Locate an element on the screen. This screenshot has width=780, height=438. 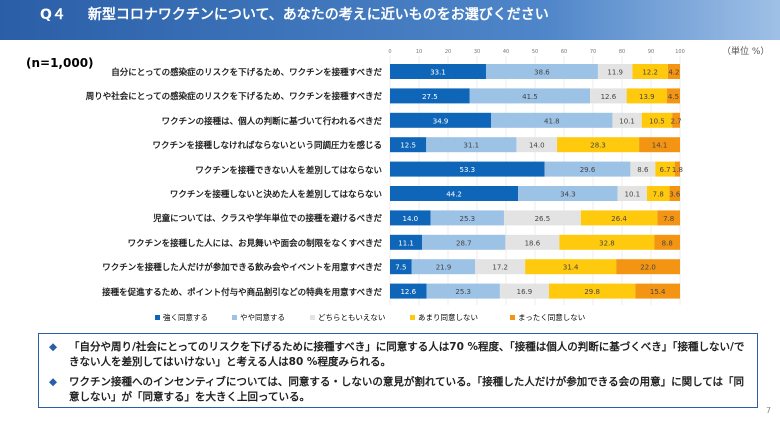
category-label: 自分にとっての感染症のリスクを下げるため、ワクチンを接種すべきだ is located at coordinates (246, 73).